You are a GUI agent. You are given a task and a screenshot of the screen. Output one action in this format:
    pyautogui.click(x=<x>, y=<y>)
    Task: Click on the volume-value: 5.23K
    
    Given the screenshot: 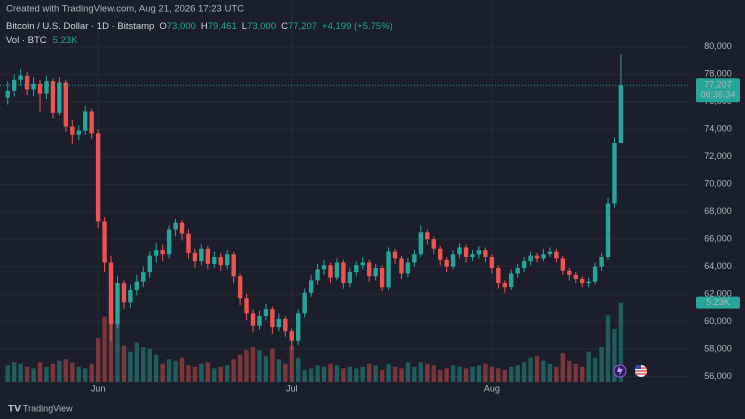 What is the action you would take?
    pyautogui.click(x=65, y=40)
    